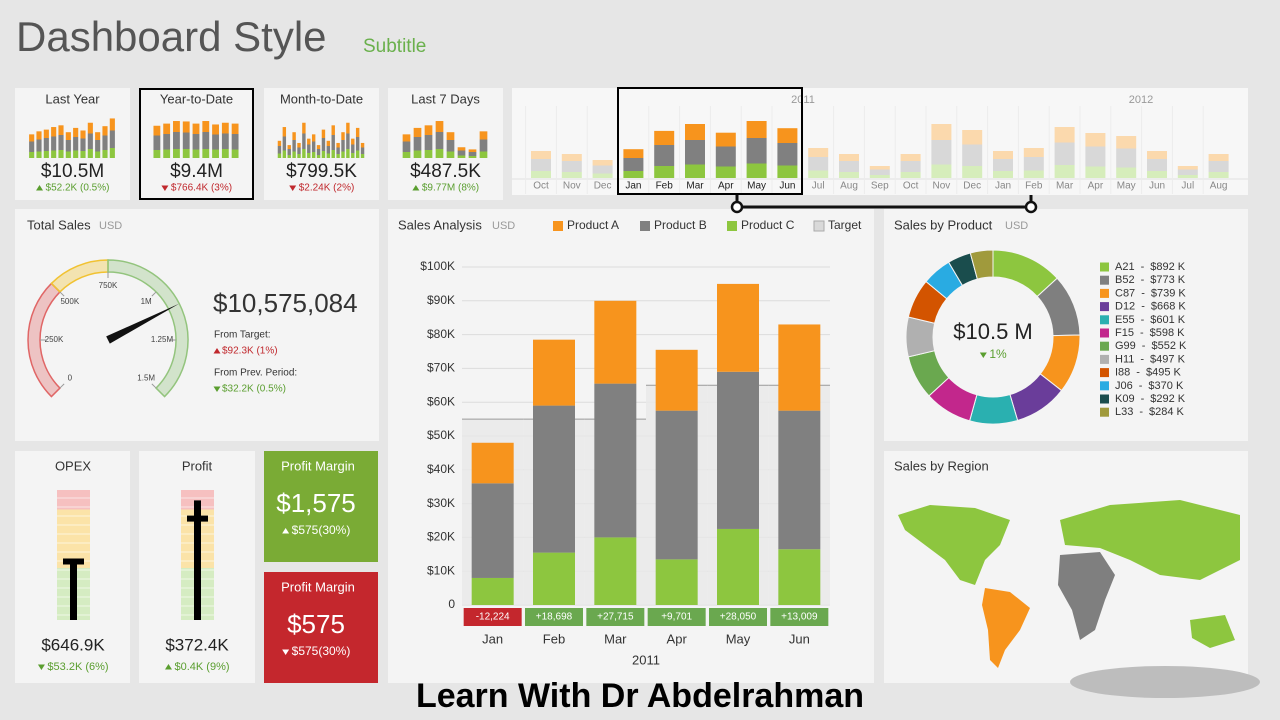  Describe the element at coordinates (1125, 346) in the screenshot. I see `legend-category: G99` at that location.